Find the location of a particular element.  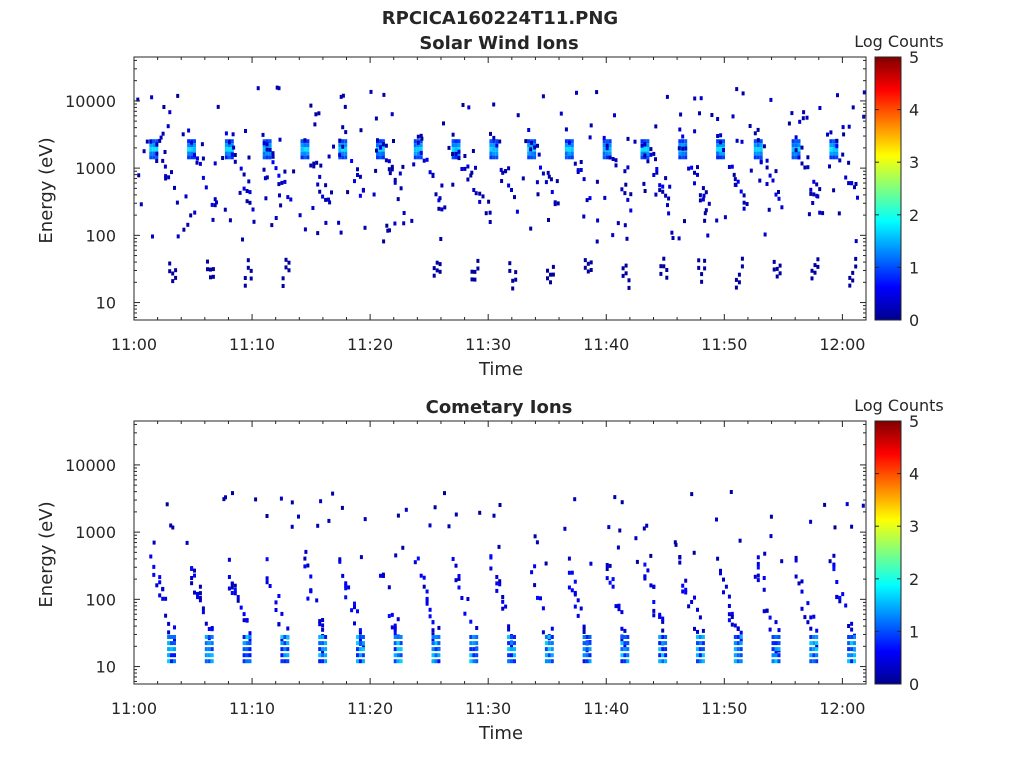

x-tick-label: 11:40 is located at coordinates (606, 708).